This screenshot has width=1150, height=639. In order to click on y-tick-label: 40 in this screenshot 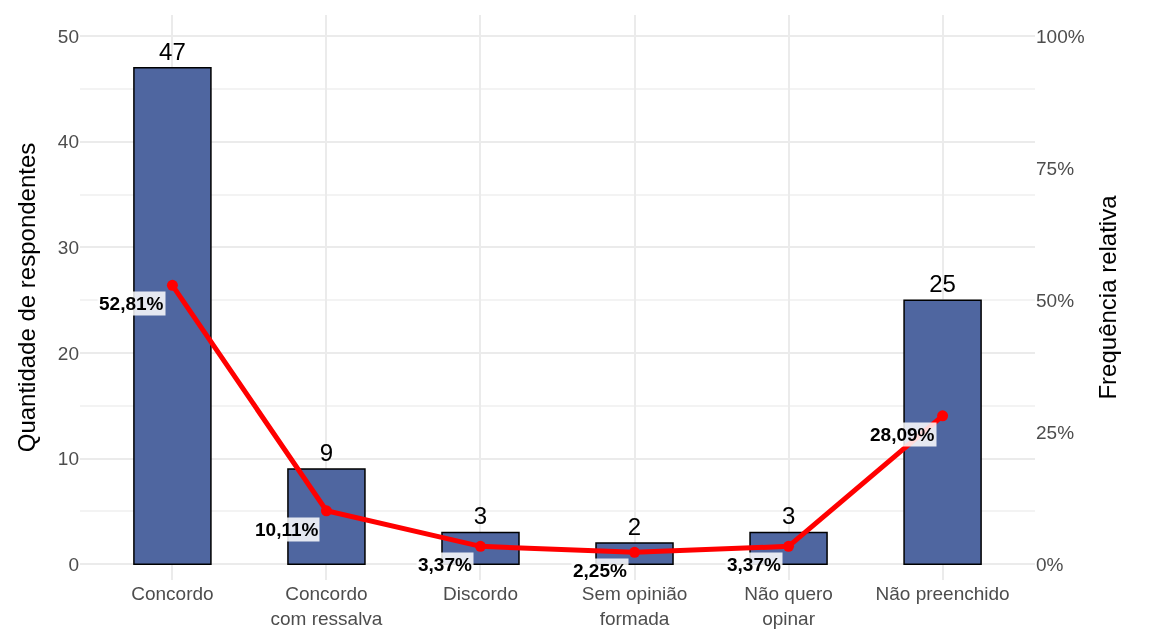, I will do `click(68, 142)`.